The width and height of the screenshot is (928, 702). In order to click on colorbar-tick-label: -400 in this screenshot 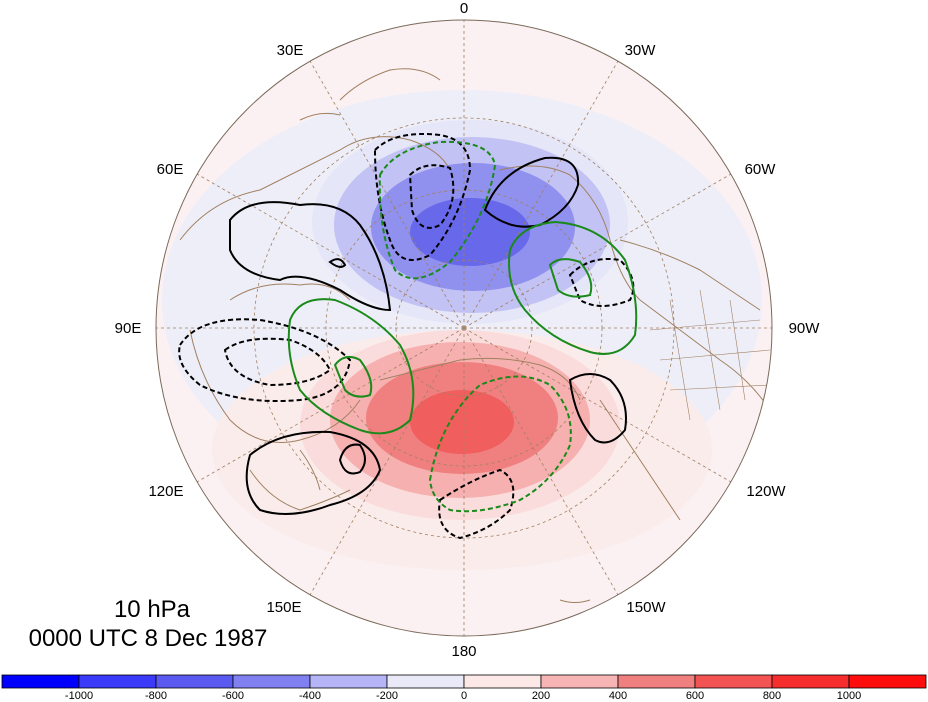, I will do `click(310, 696)`.